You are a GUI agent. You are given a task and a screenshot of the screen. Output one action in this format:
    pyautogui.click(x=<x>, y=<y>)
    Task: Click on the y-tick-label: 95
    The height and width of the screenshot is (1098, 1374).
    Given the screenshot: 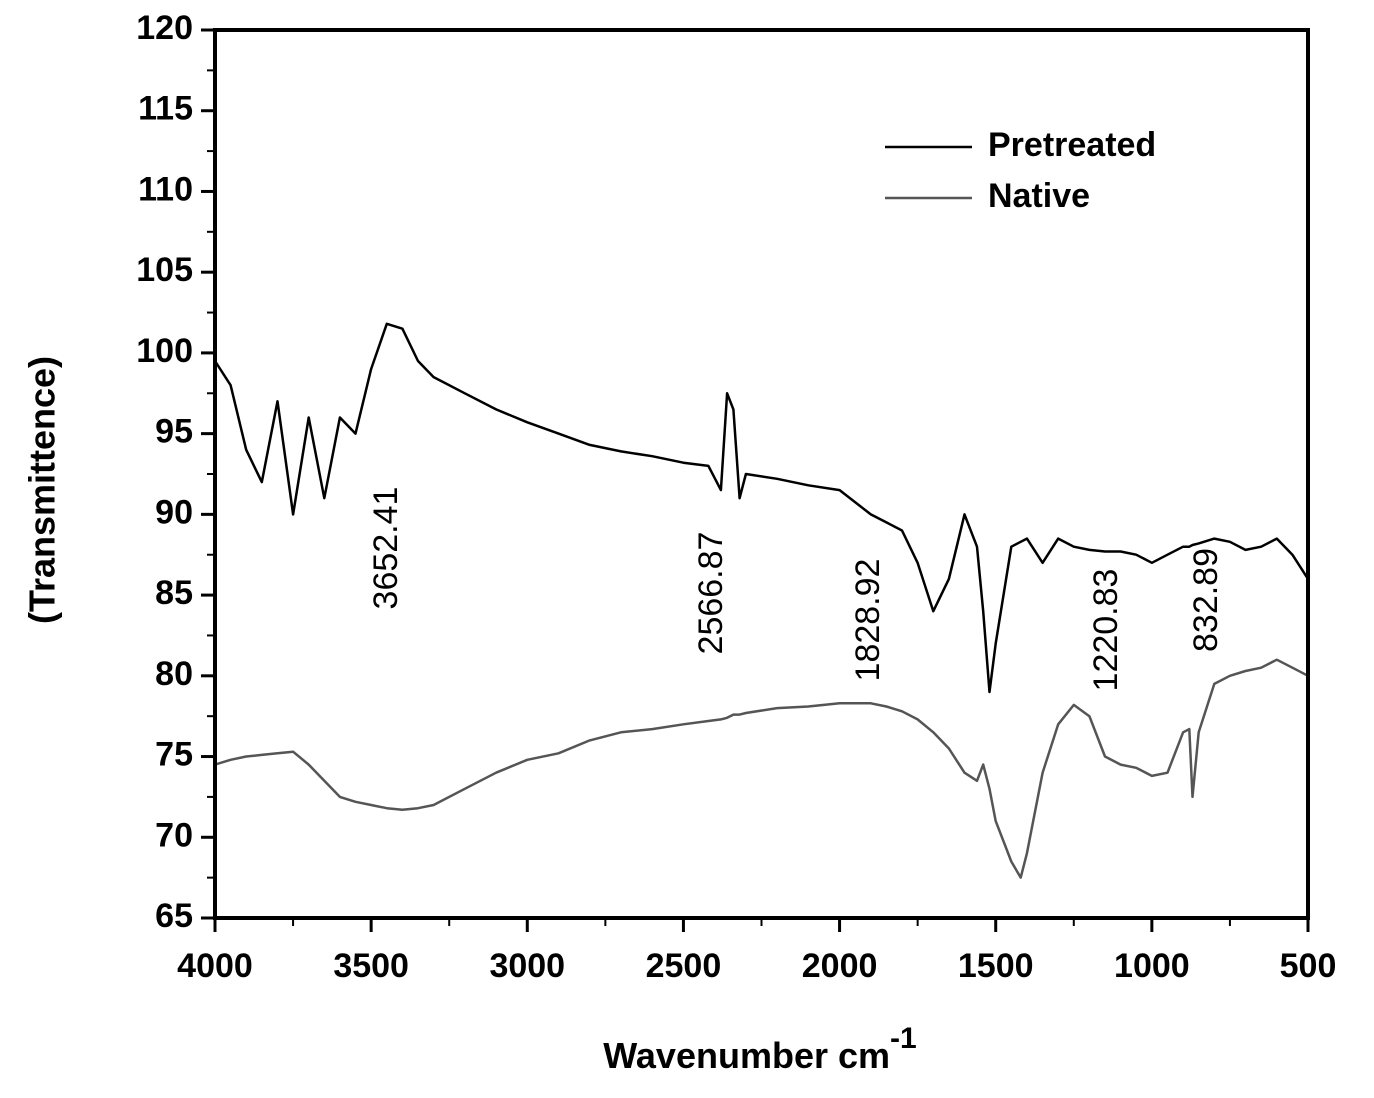 What is the action you would take?
    pyautogui.click(x=174, y=432)
    